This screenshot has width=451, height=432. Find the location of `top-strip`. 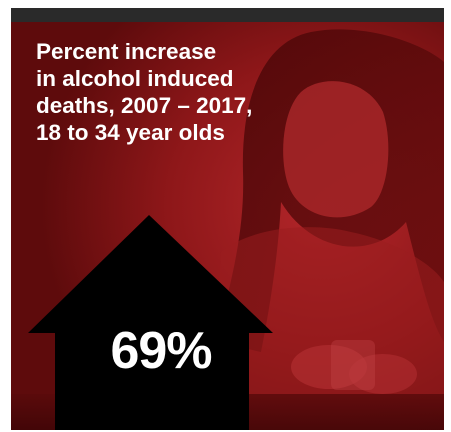

top-strip is located at coordinates (227, 15).